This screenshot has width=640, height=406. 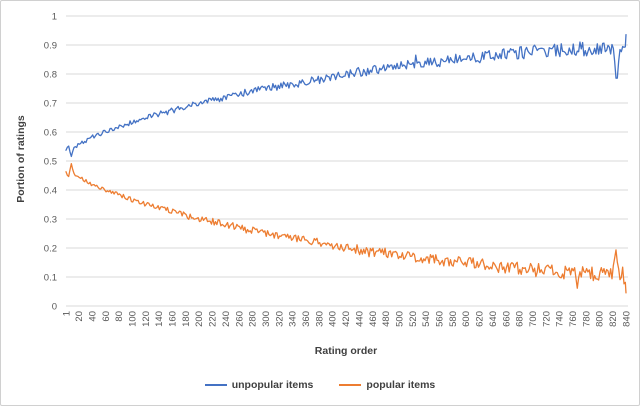 I want to click on y-tick-label: 0.1, so click(x=50, y=277).